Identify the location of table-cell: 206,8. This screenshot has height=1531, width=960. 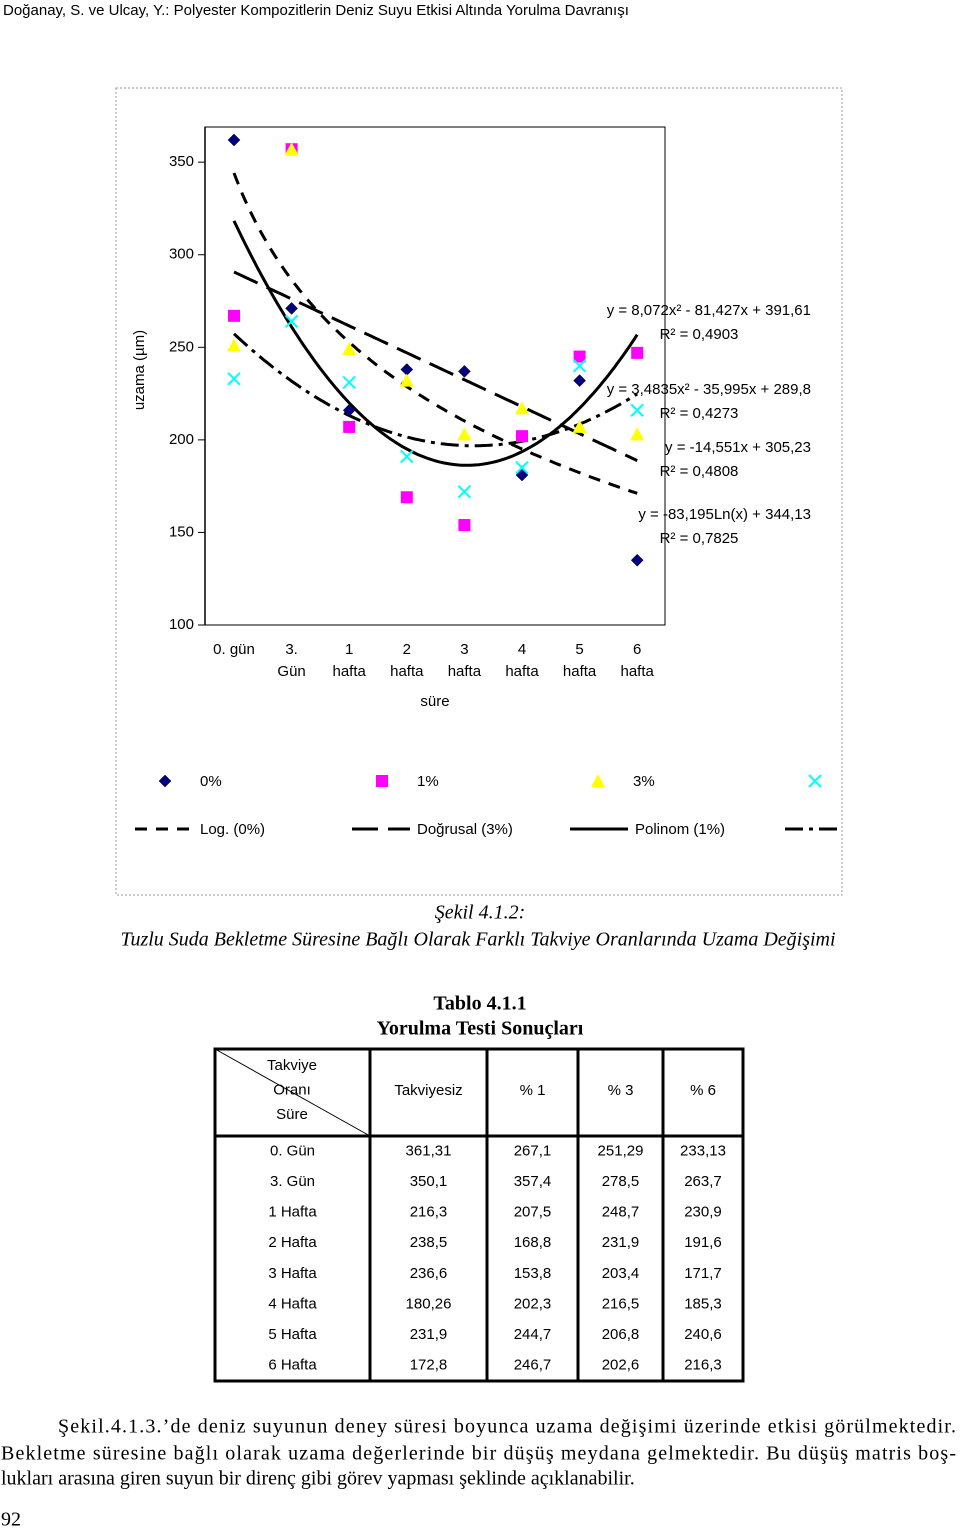
(621, 1334).